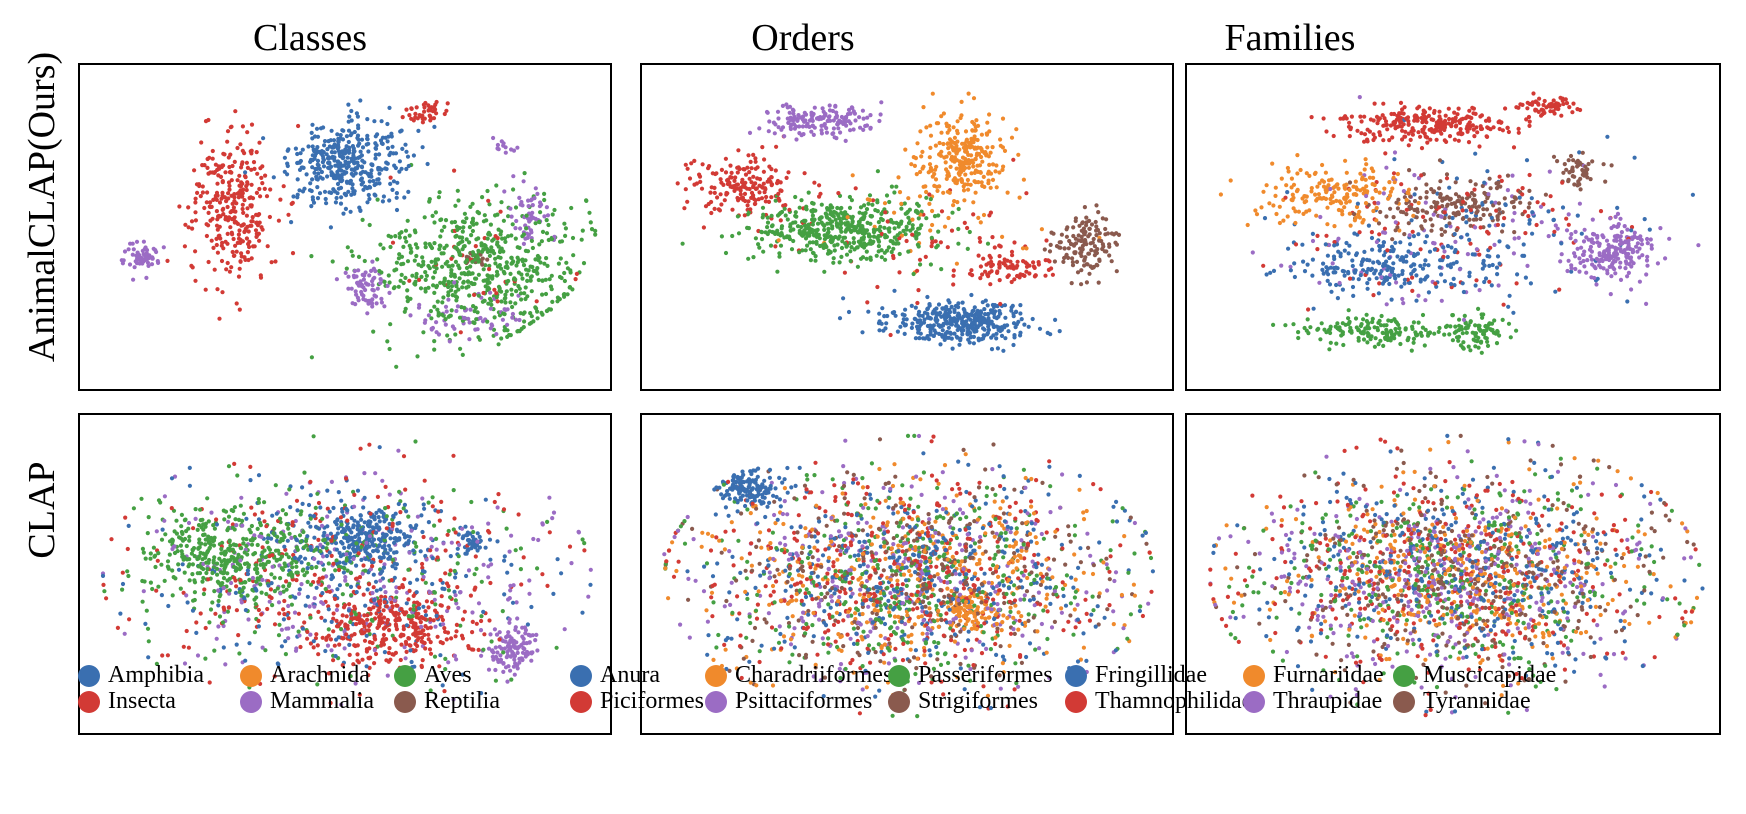  What do you see at coordinates (310, 38) in the screenshot?
I see `column-title-classes: Classes` at bounding box center [310, 38].